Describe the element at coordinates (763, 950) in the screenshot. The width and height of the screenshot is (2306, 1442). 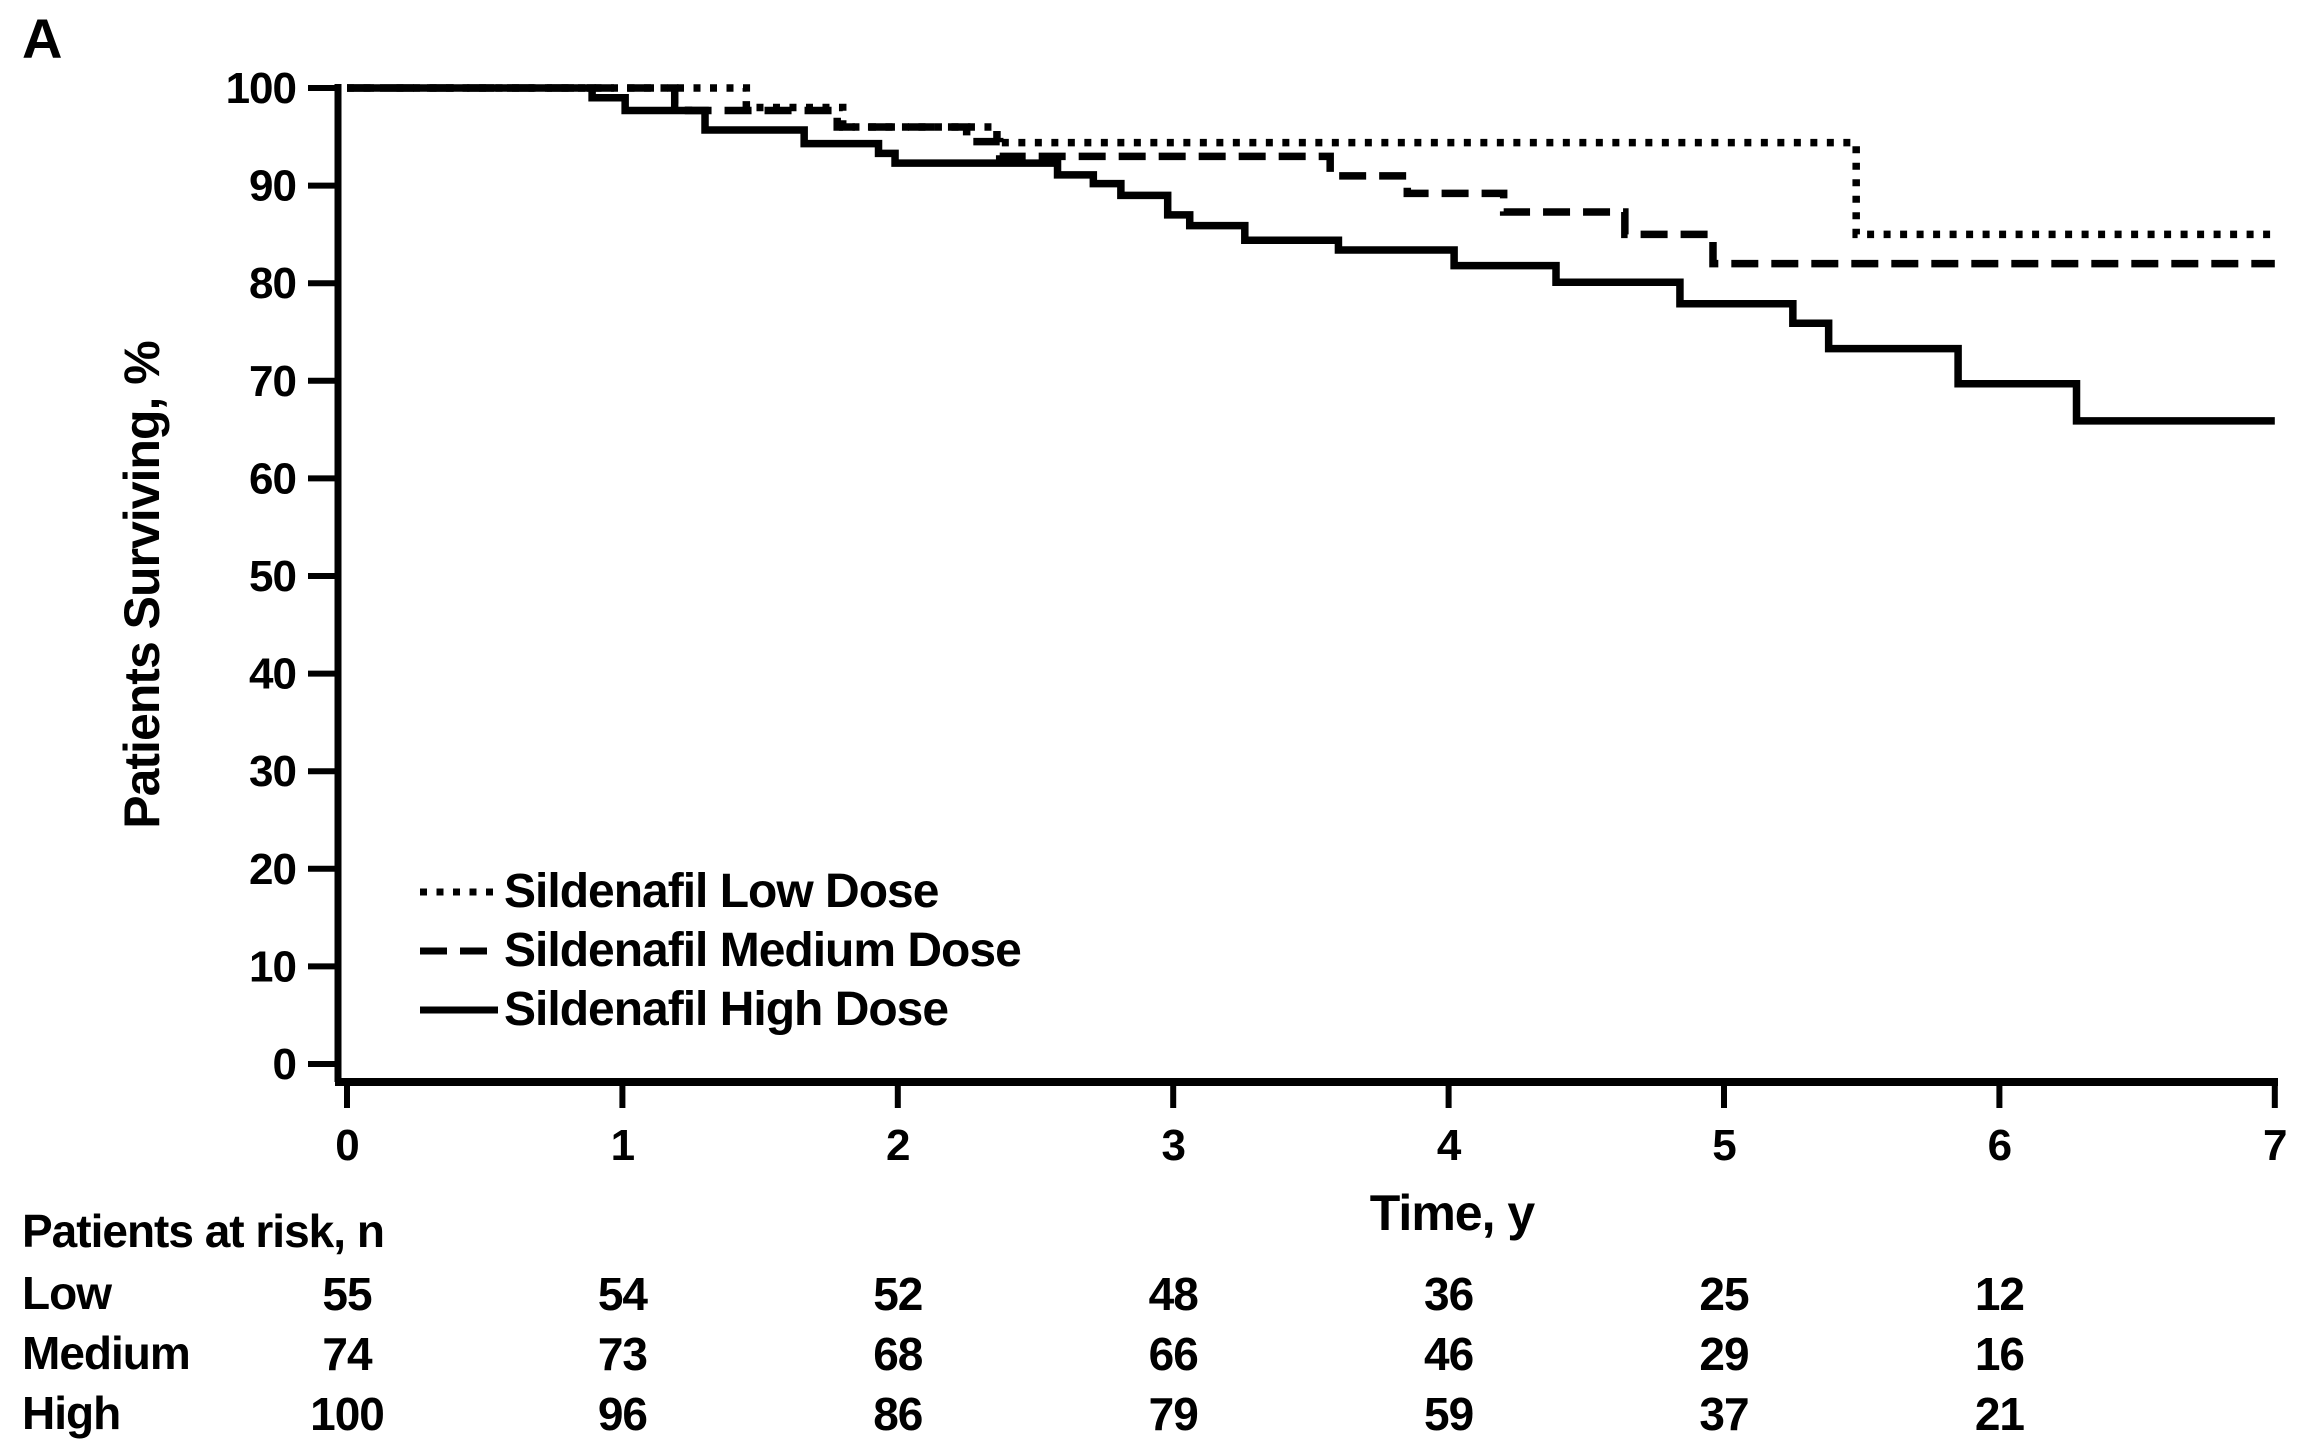
I see `legend-label: Sildenafil Medium Dose` at that location.